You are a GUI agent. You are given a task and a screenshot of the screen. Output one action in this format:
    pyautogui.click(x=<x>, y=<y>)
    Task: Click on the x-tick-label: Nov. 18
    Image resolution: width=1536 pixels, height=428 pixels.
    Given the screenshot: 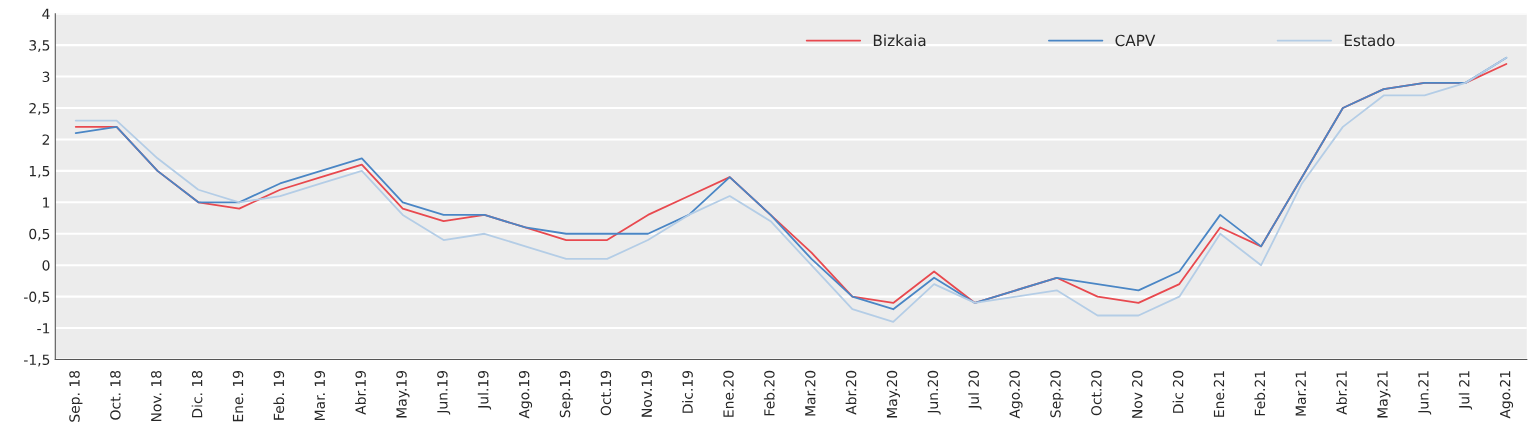 What is the action you would take?
    pyautogui.click(x=156, y=396)
    